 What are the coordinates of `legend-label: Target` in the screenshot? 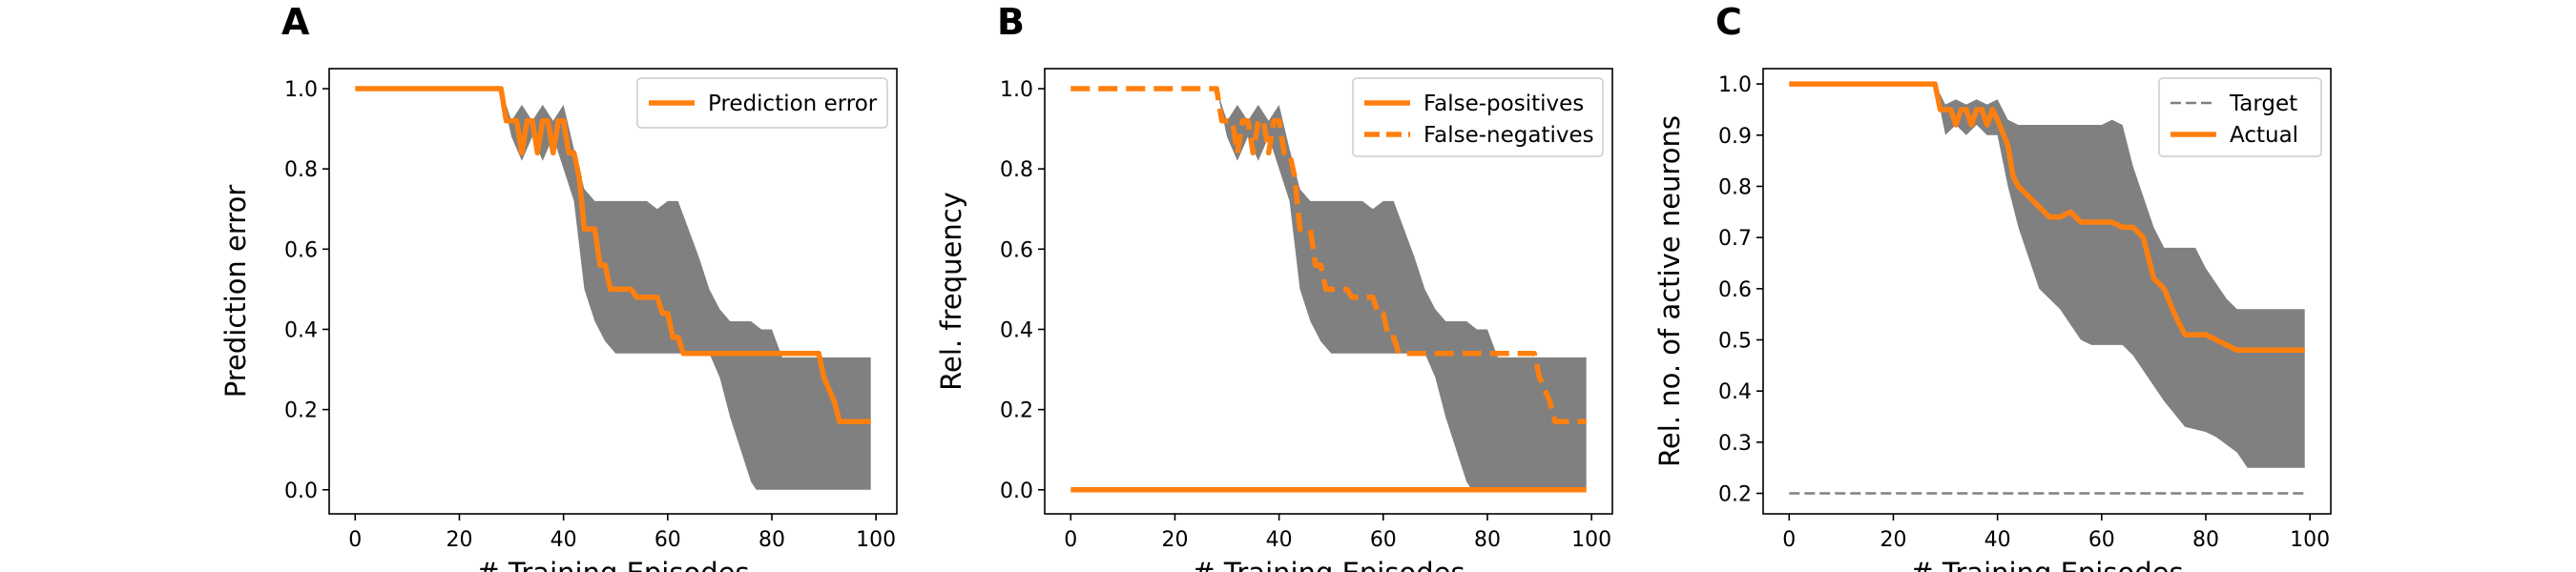 It's located at (2263, 104).